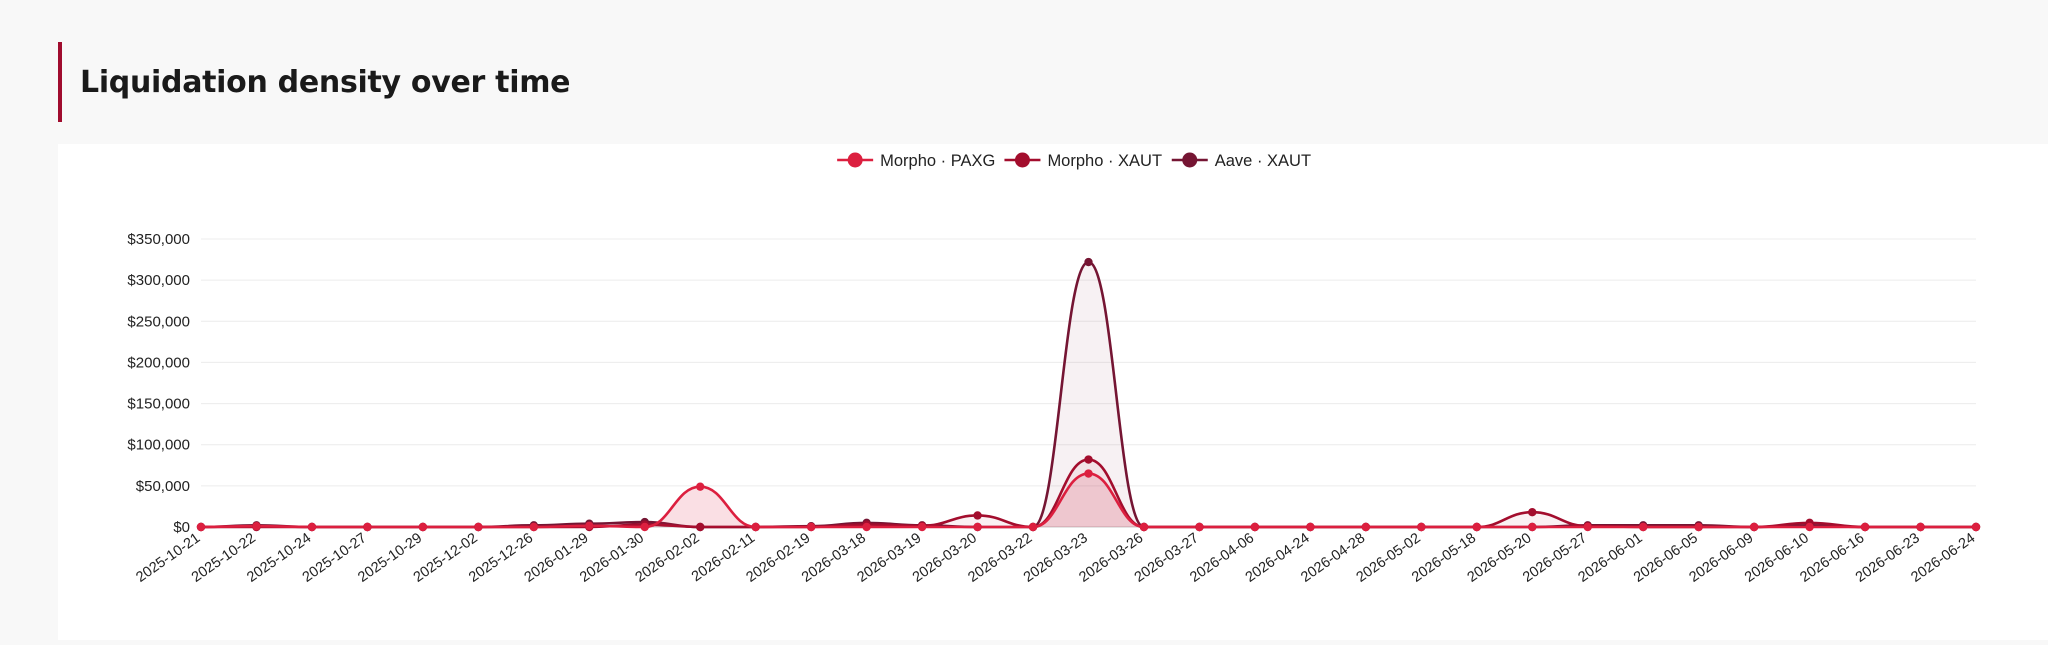  I want to click on y-tick-label: $250,000, so click(158, 321).